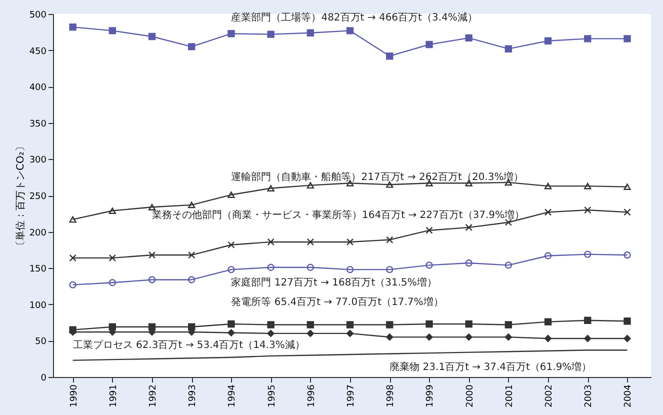 Image resolution: width=663 pixels, height=415 pixels. What do you see at coordinates (233, 396) in the screenshot?
I see `x-tick-label: 1994` at bounding box center [233, 396].